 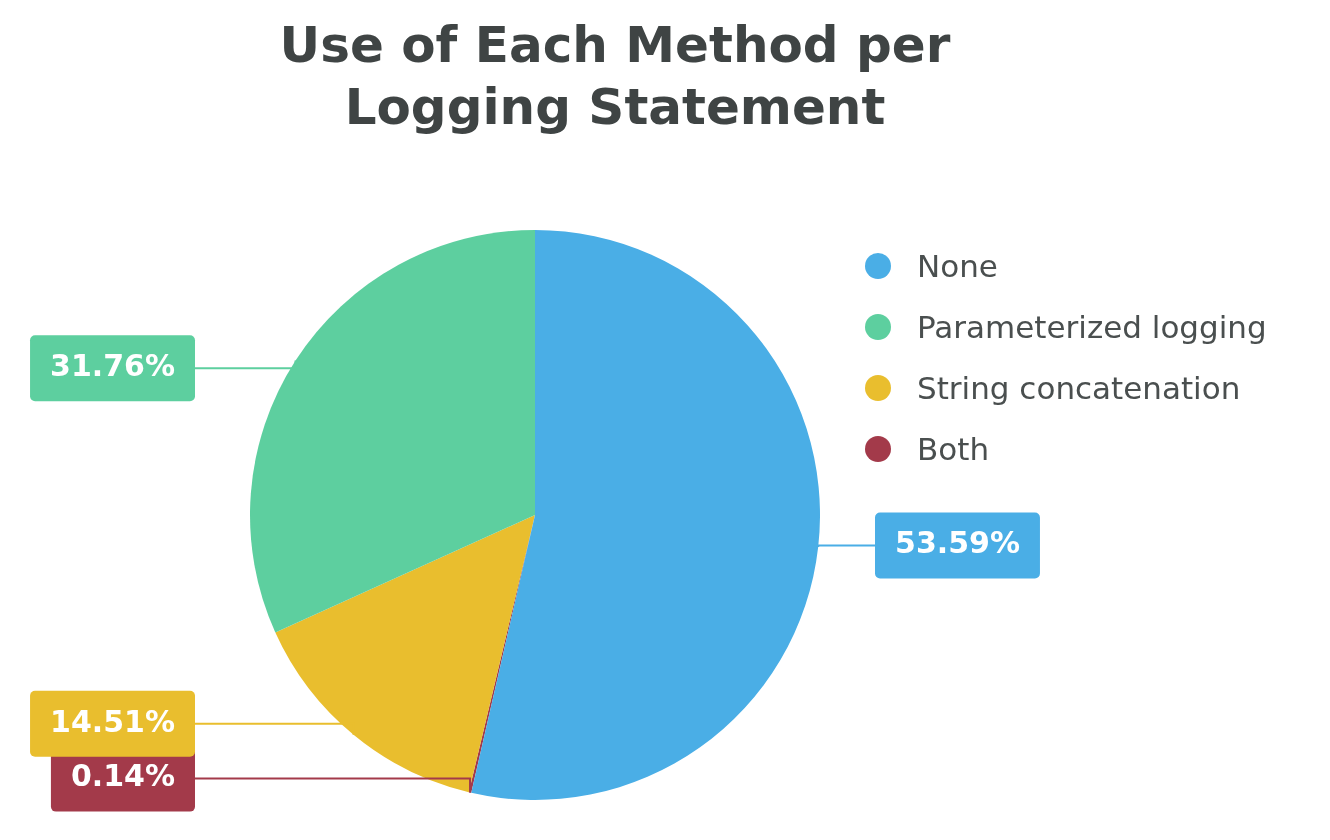 I want to click on legend-label: None, so click(x=957, y=265).